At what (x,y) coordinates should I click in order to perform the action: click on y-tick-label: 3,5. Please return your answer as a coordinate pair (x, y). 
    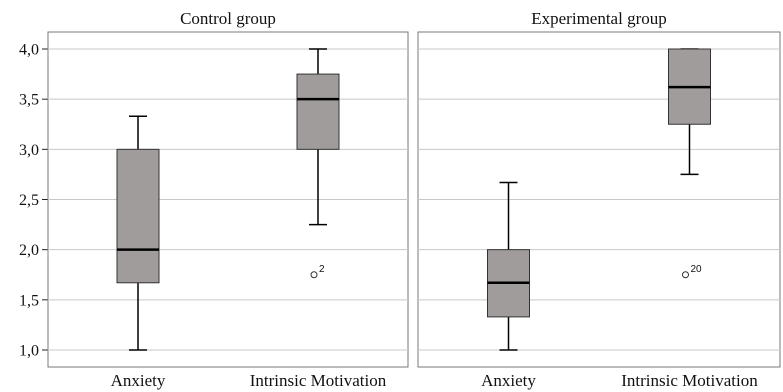
    Looking at the image, I should click on (29, 100).